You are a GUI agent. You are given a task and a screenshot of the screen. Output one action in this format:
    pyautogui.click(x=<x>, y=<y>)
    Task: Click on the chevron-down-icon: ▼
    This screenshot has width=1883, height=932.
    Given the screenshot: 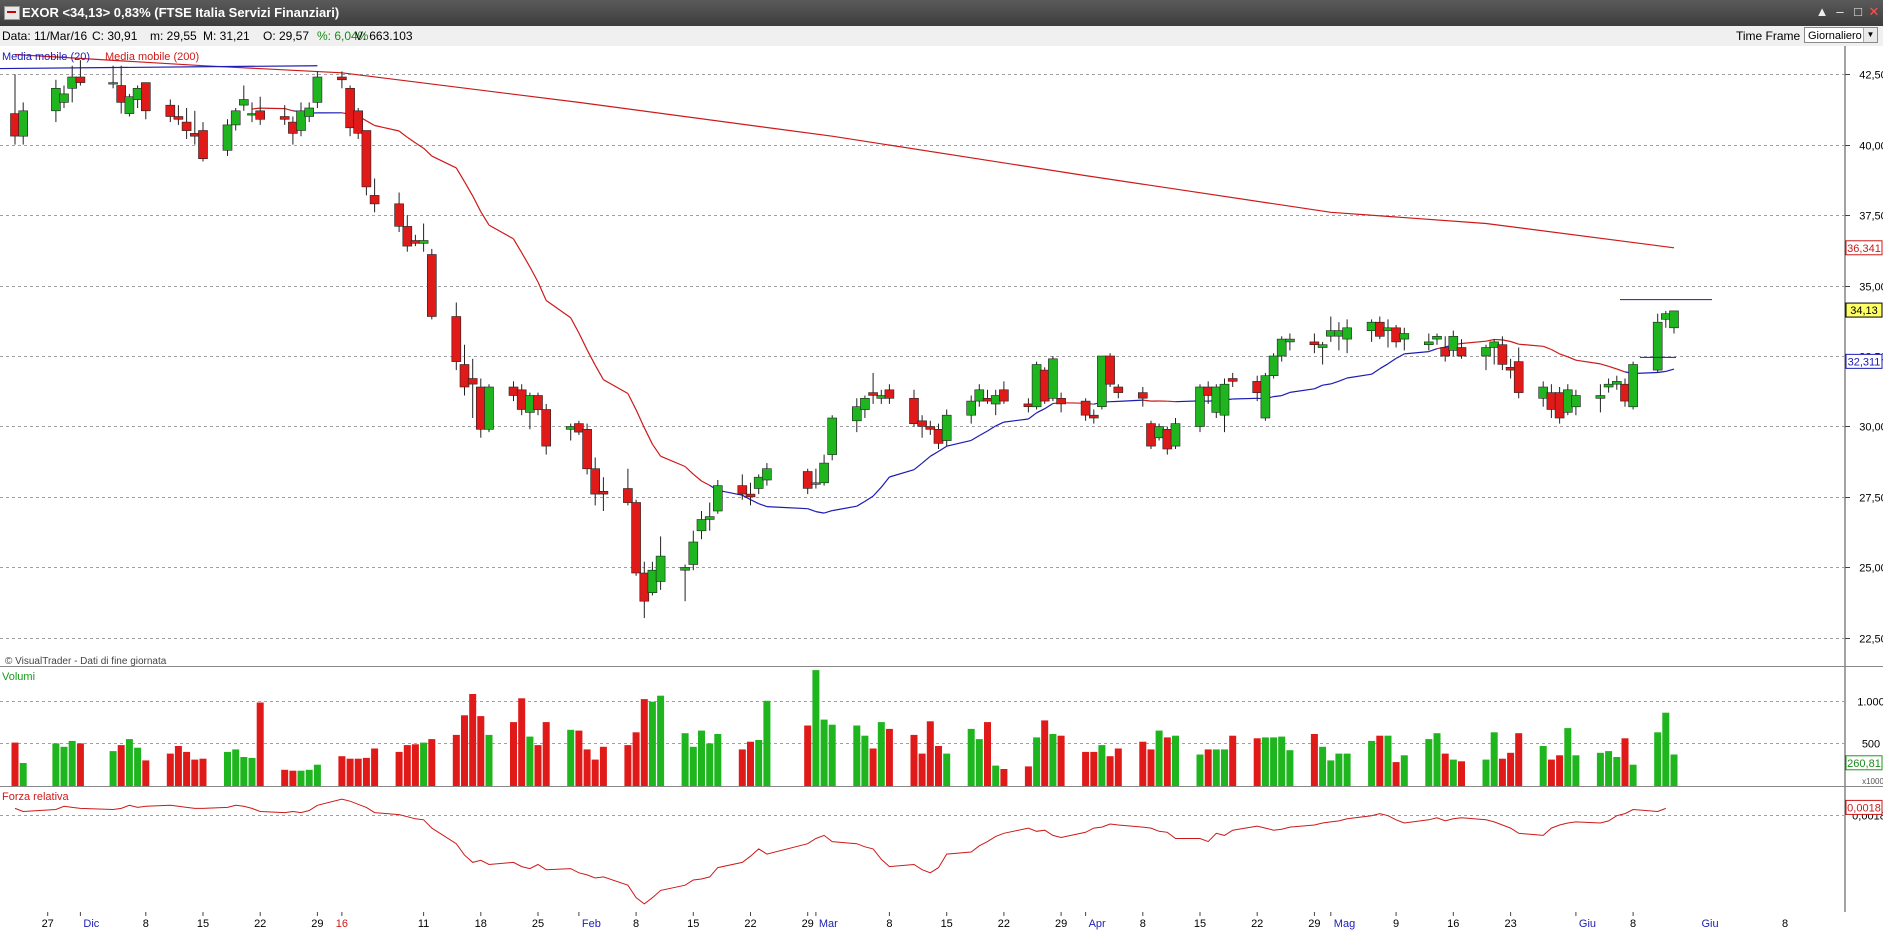 What is the action you would take?
    pyautogui.click(x=1870, y=35)
    